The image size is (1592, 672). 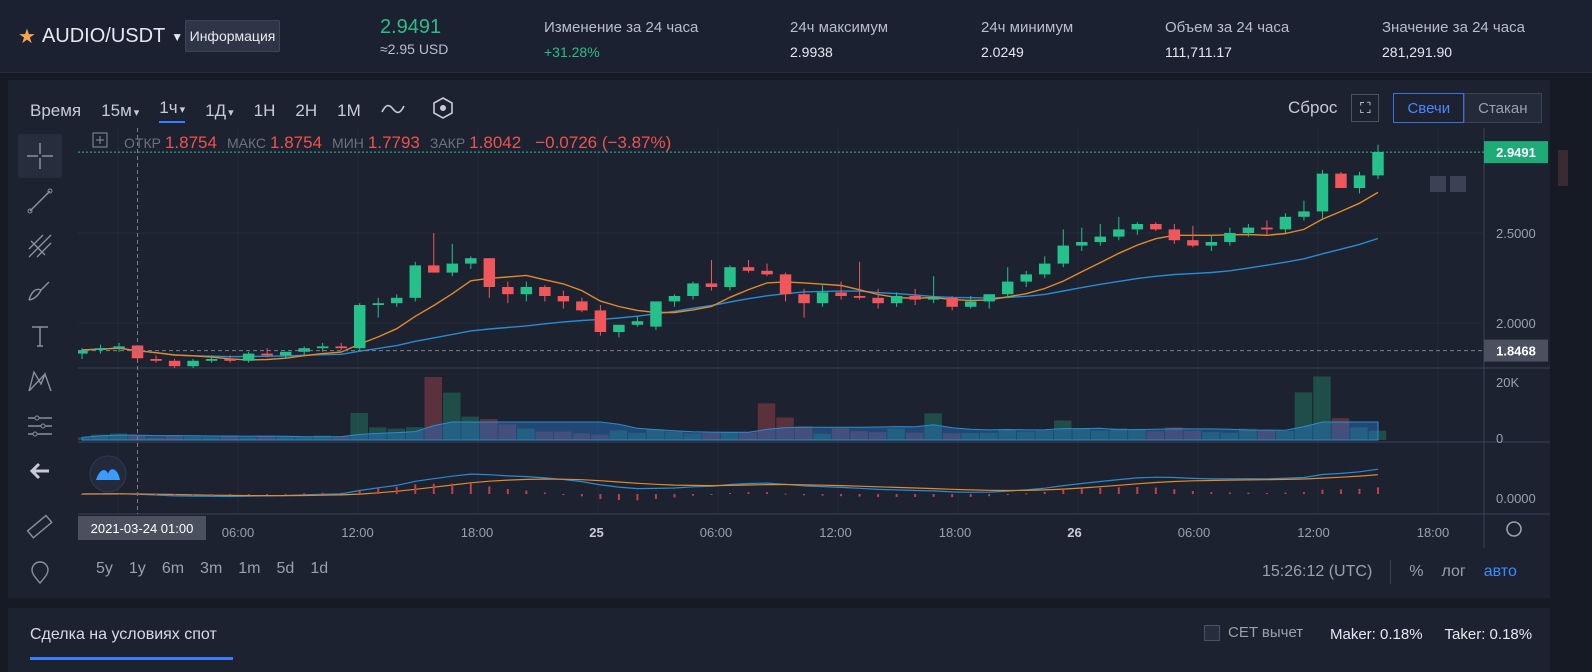 I want to click on chart-toolbar: Время 15м 1ч 1Д 1Н 2Н 1М, so click(x=242, y=110).